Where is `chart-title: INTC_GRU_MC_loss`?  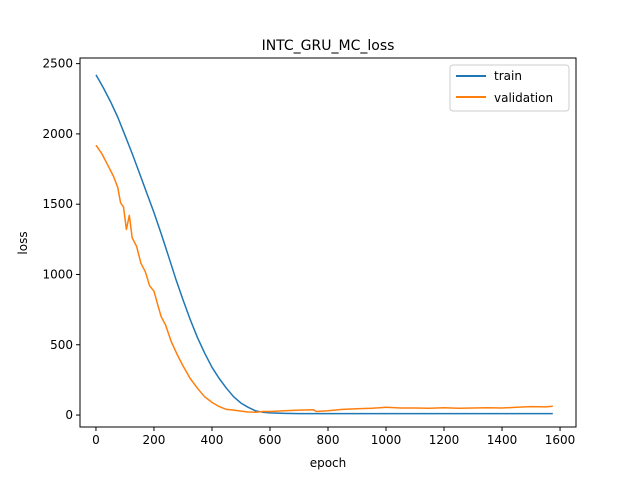
chart-title: INTC_GRU_MC_loss is located at coordinates (328, 46).